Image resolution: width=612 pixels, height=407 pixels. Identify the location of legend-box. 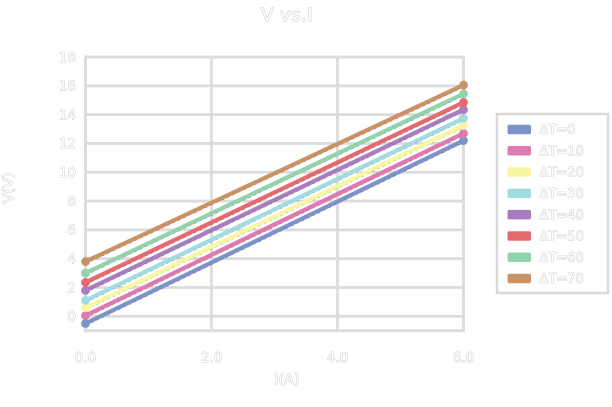
(552, 203).